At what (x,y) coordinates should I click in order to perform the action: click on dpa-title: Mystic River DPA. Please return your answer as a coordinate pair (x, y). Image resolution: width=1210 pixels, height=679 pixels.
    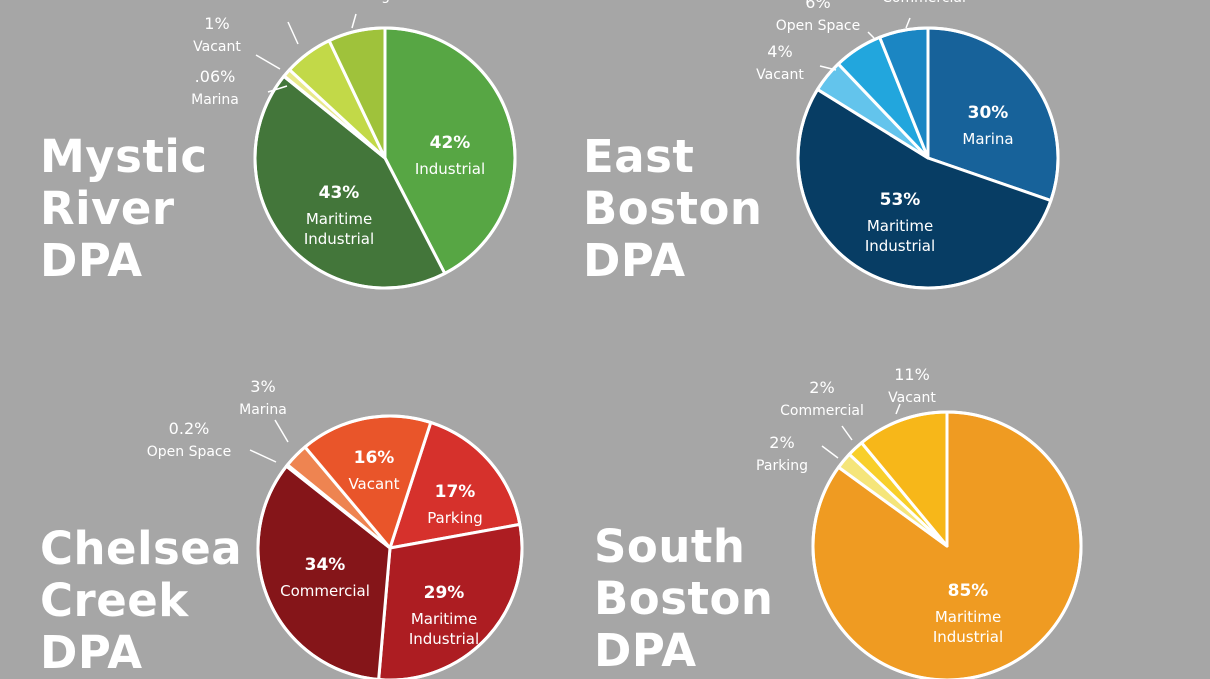
    Looking at the image, I should click on (124, 209).